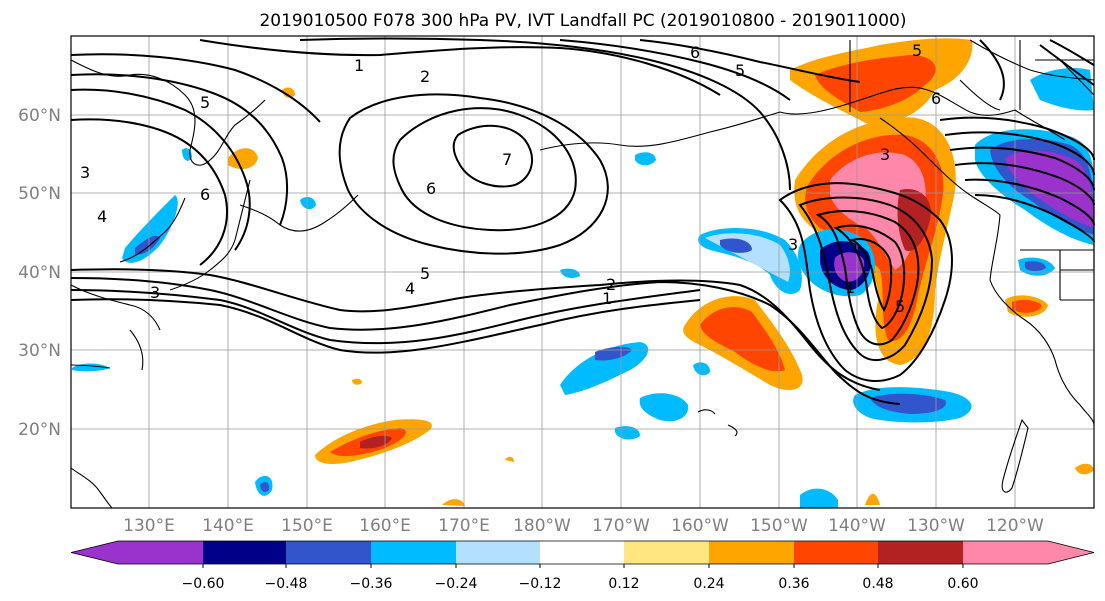 The width and height of the screenshot is (1105, 601). Describe the element at coordinates (456, 584) in the screenshot. I see `colorbar-tick-label: −0.24` at that location.